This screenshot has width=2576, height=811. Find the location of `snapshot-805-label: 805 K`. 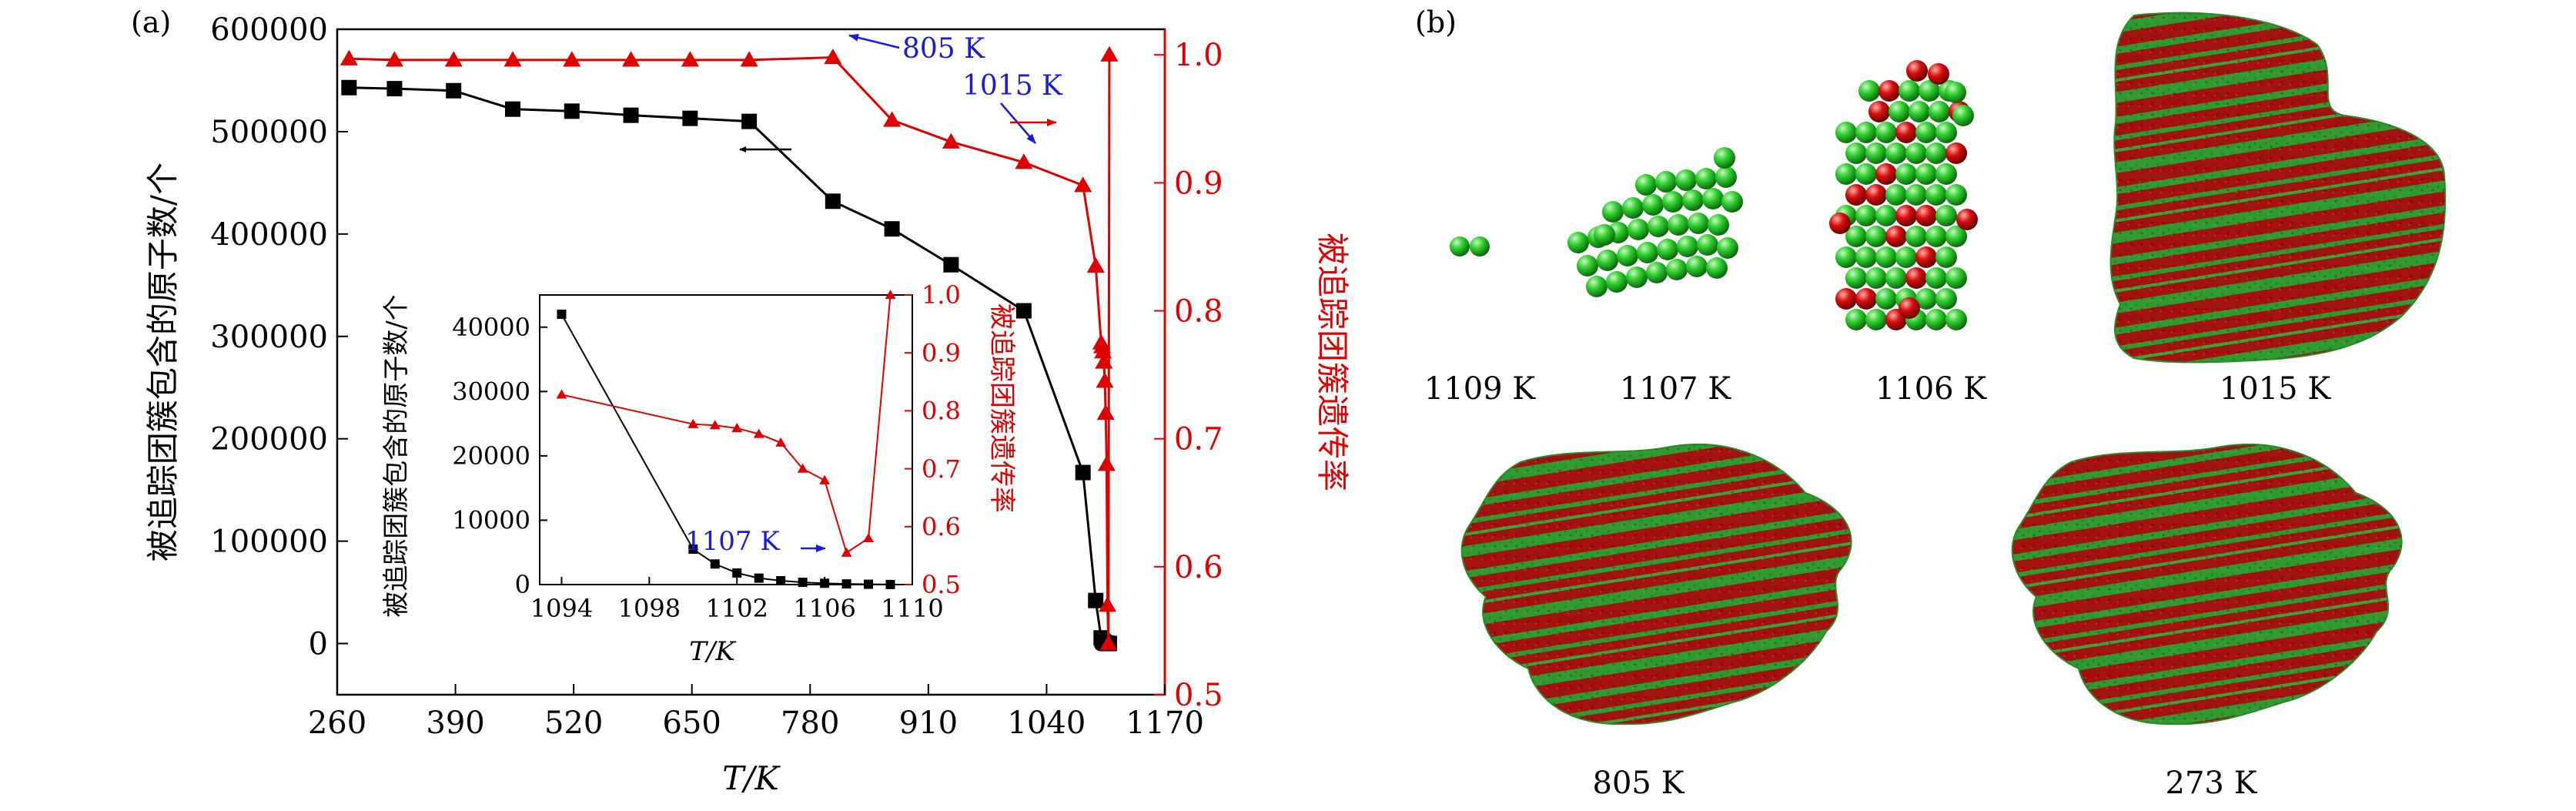

snapshot-805-label: 805 K is located at coordinates (1639, 783).